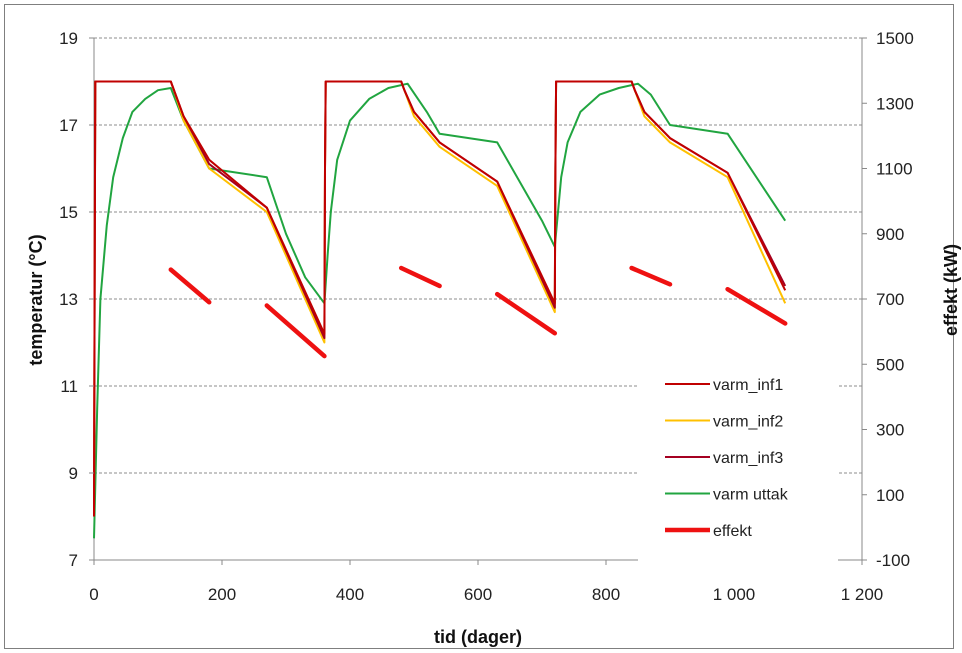 Image resolution: width=962 pixels, height=653 pixels. Describe the element at coordinates (748, 458) in the screenshot. I see `legend-label: varm_inf3` at that location.